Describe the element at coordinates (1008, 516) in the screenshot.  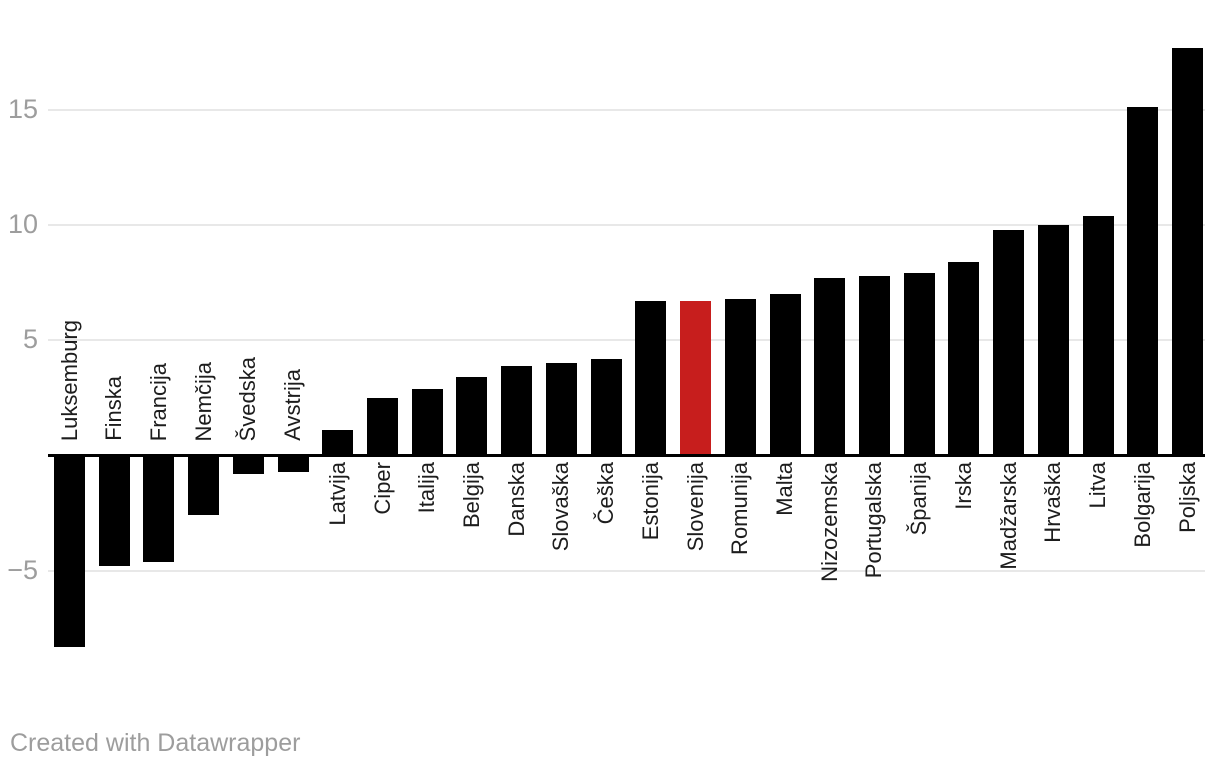
I see `x-axis-label: Madžarska` at that location.